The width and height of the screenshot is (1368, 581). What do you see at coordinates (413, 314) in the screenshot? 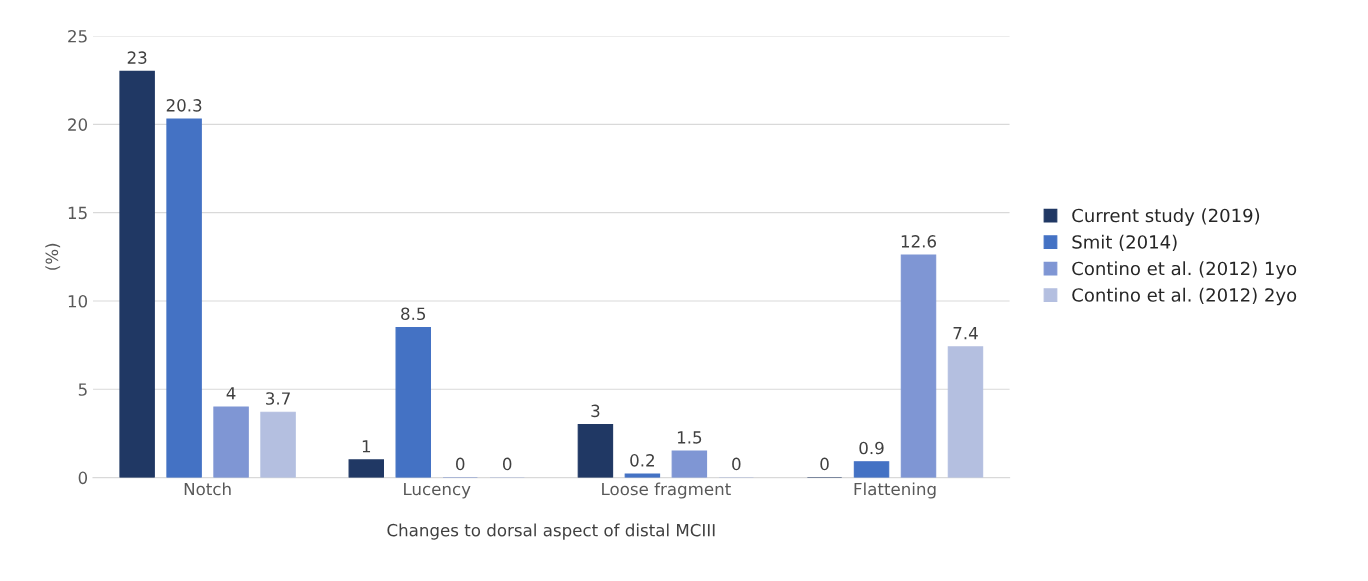
I see `data-label: 8.5` at bounding box center [413, 314].